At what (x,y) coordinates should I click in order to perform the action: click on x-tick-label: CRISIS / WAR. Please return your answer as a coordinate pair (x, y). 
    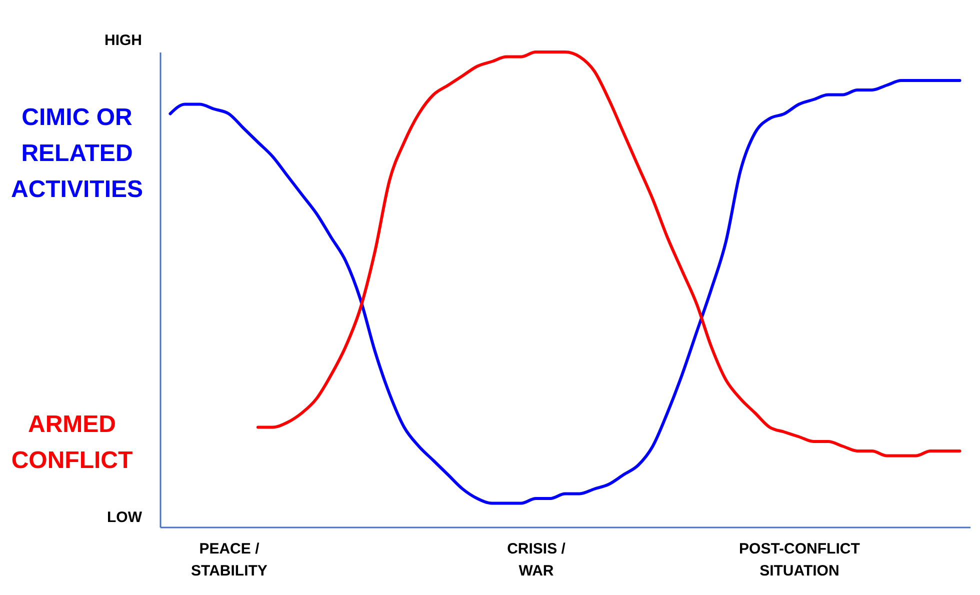
    Looking at the image, I should click on (536, 560).